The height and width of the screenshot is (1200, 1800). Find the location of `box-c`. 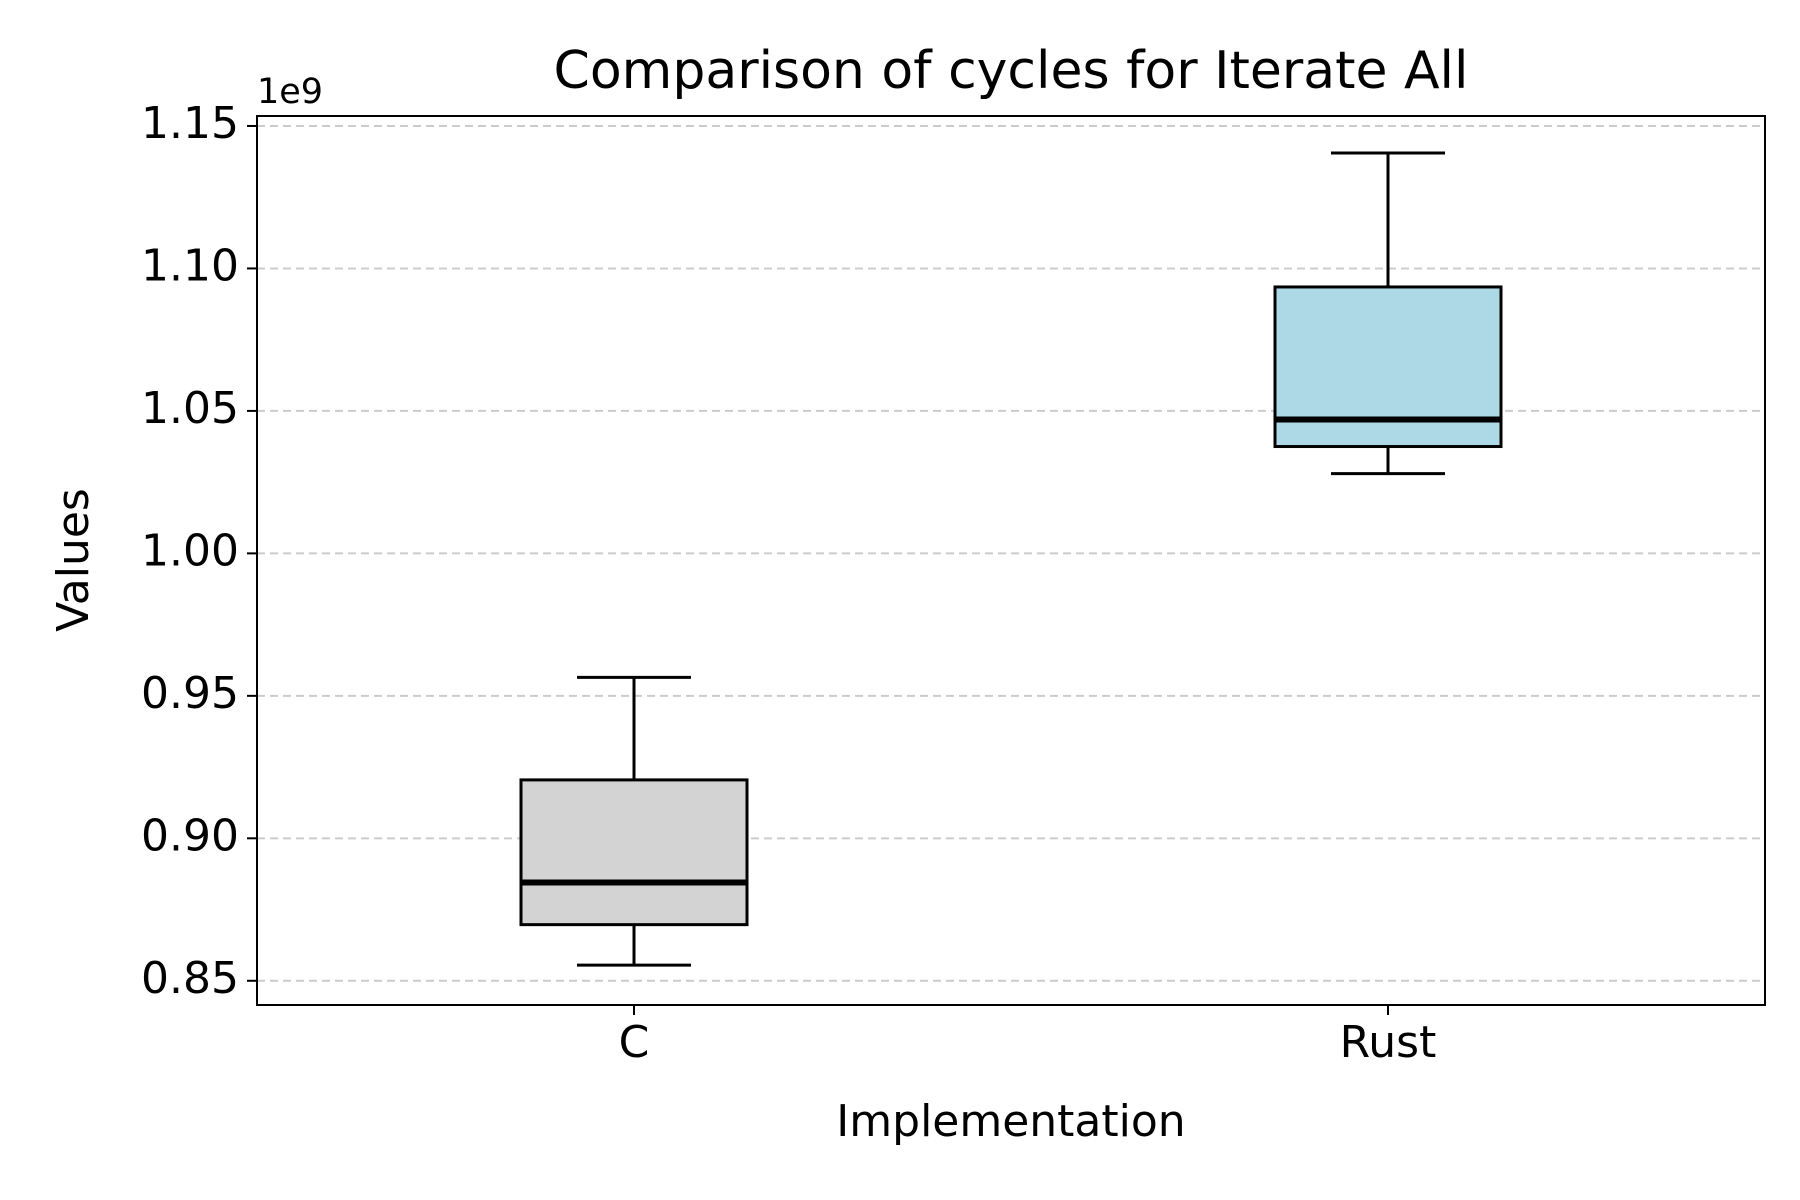

box-c is located at coordinates (634, 821).